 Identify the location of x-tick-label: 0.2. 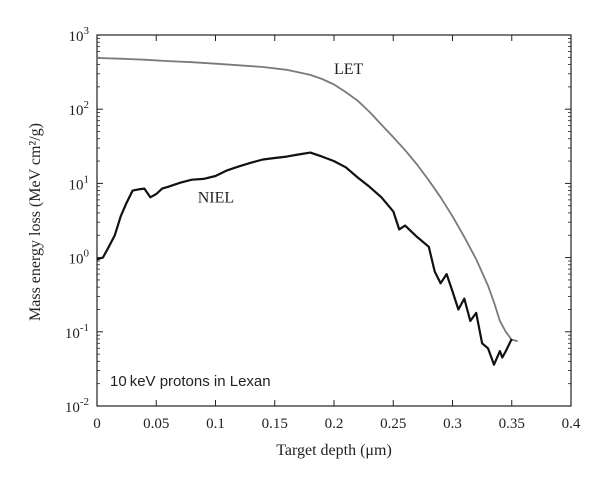
(334, 424).